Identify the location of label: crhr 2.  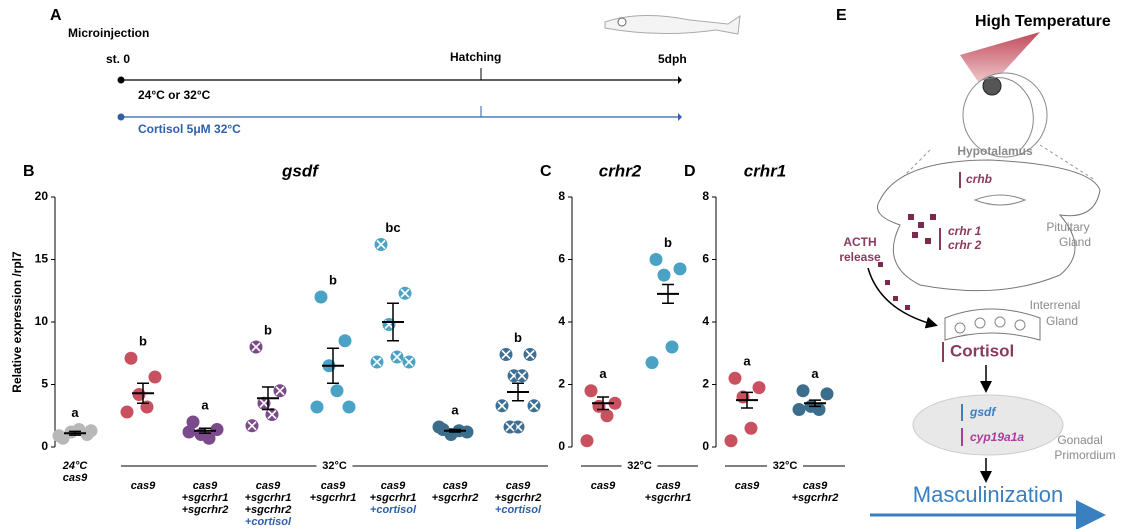
(965, 245).